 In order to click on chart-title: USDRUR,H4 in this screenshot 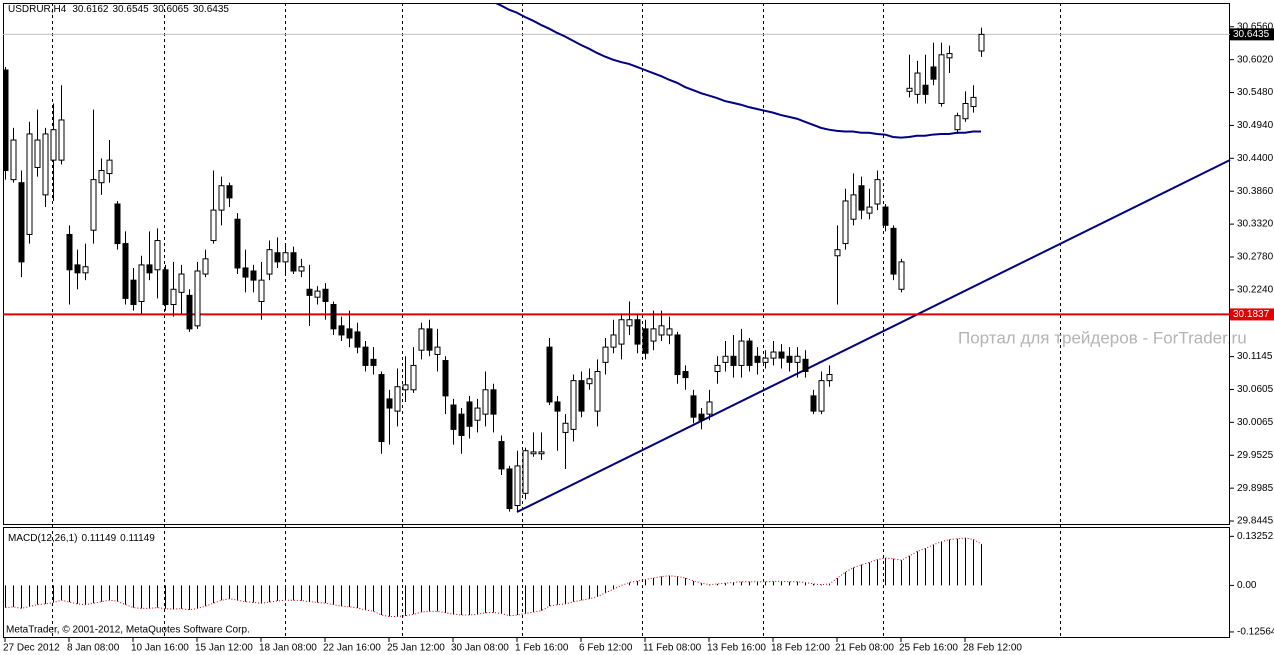, I will do `click(37, 9)`.